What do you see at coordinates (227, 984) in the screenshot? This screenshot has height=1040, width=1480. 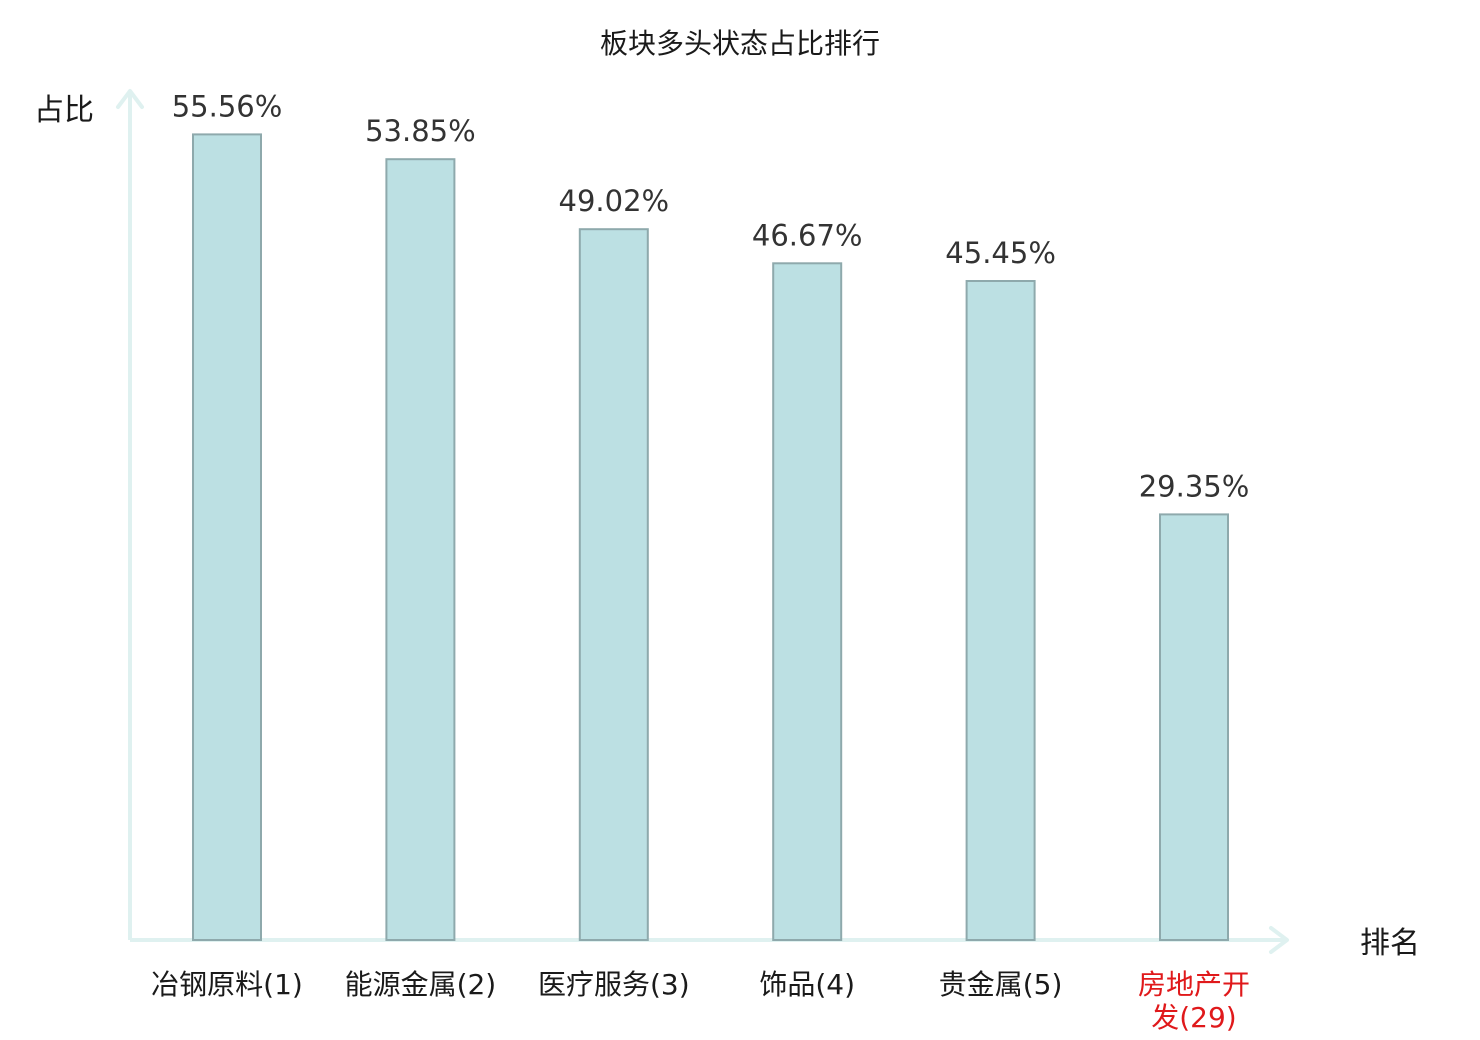 I see `category-tick-label: 冶钢原料(1)` at bounding box center [227, 984].